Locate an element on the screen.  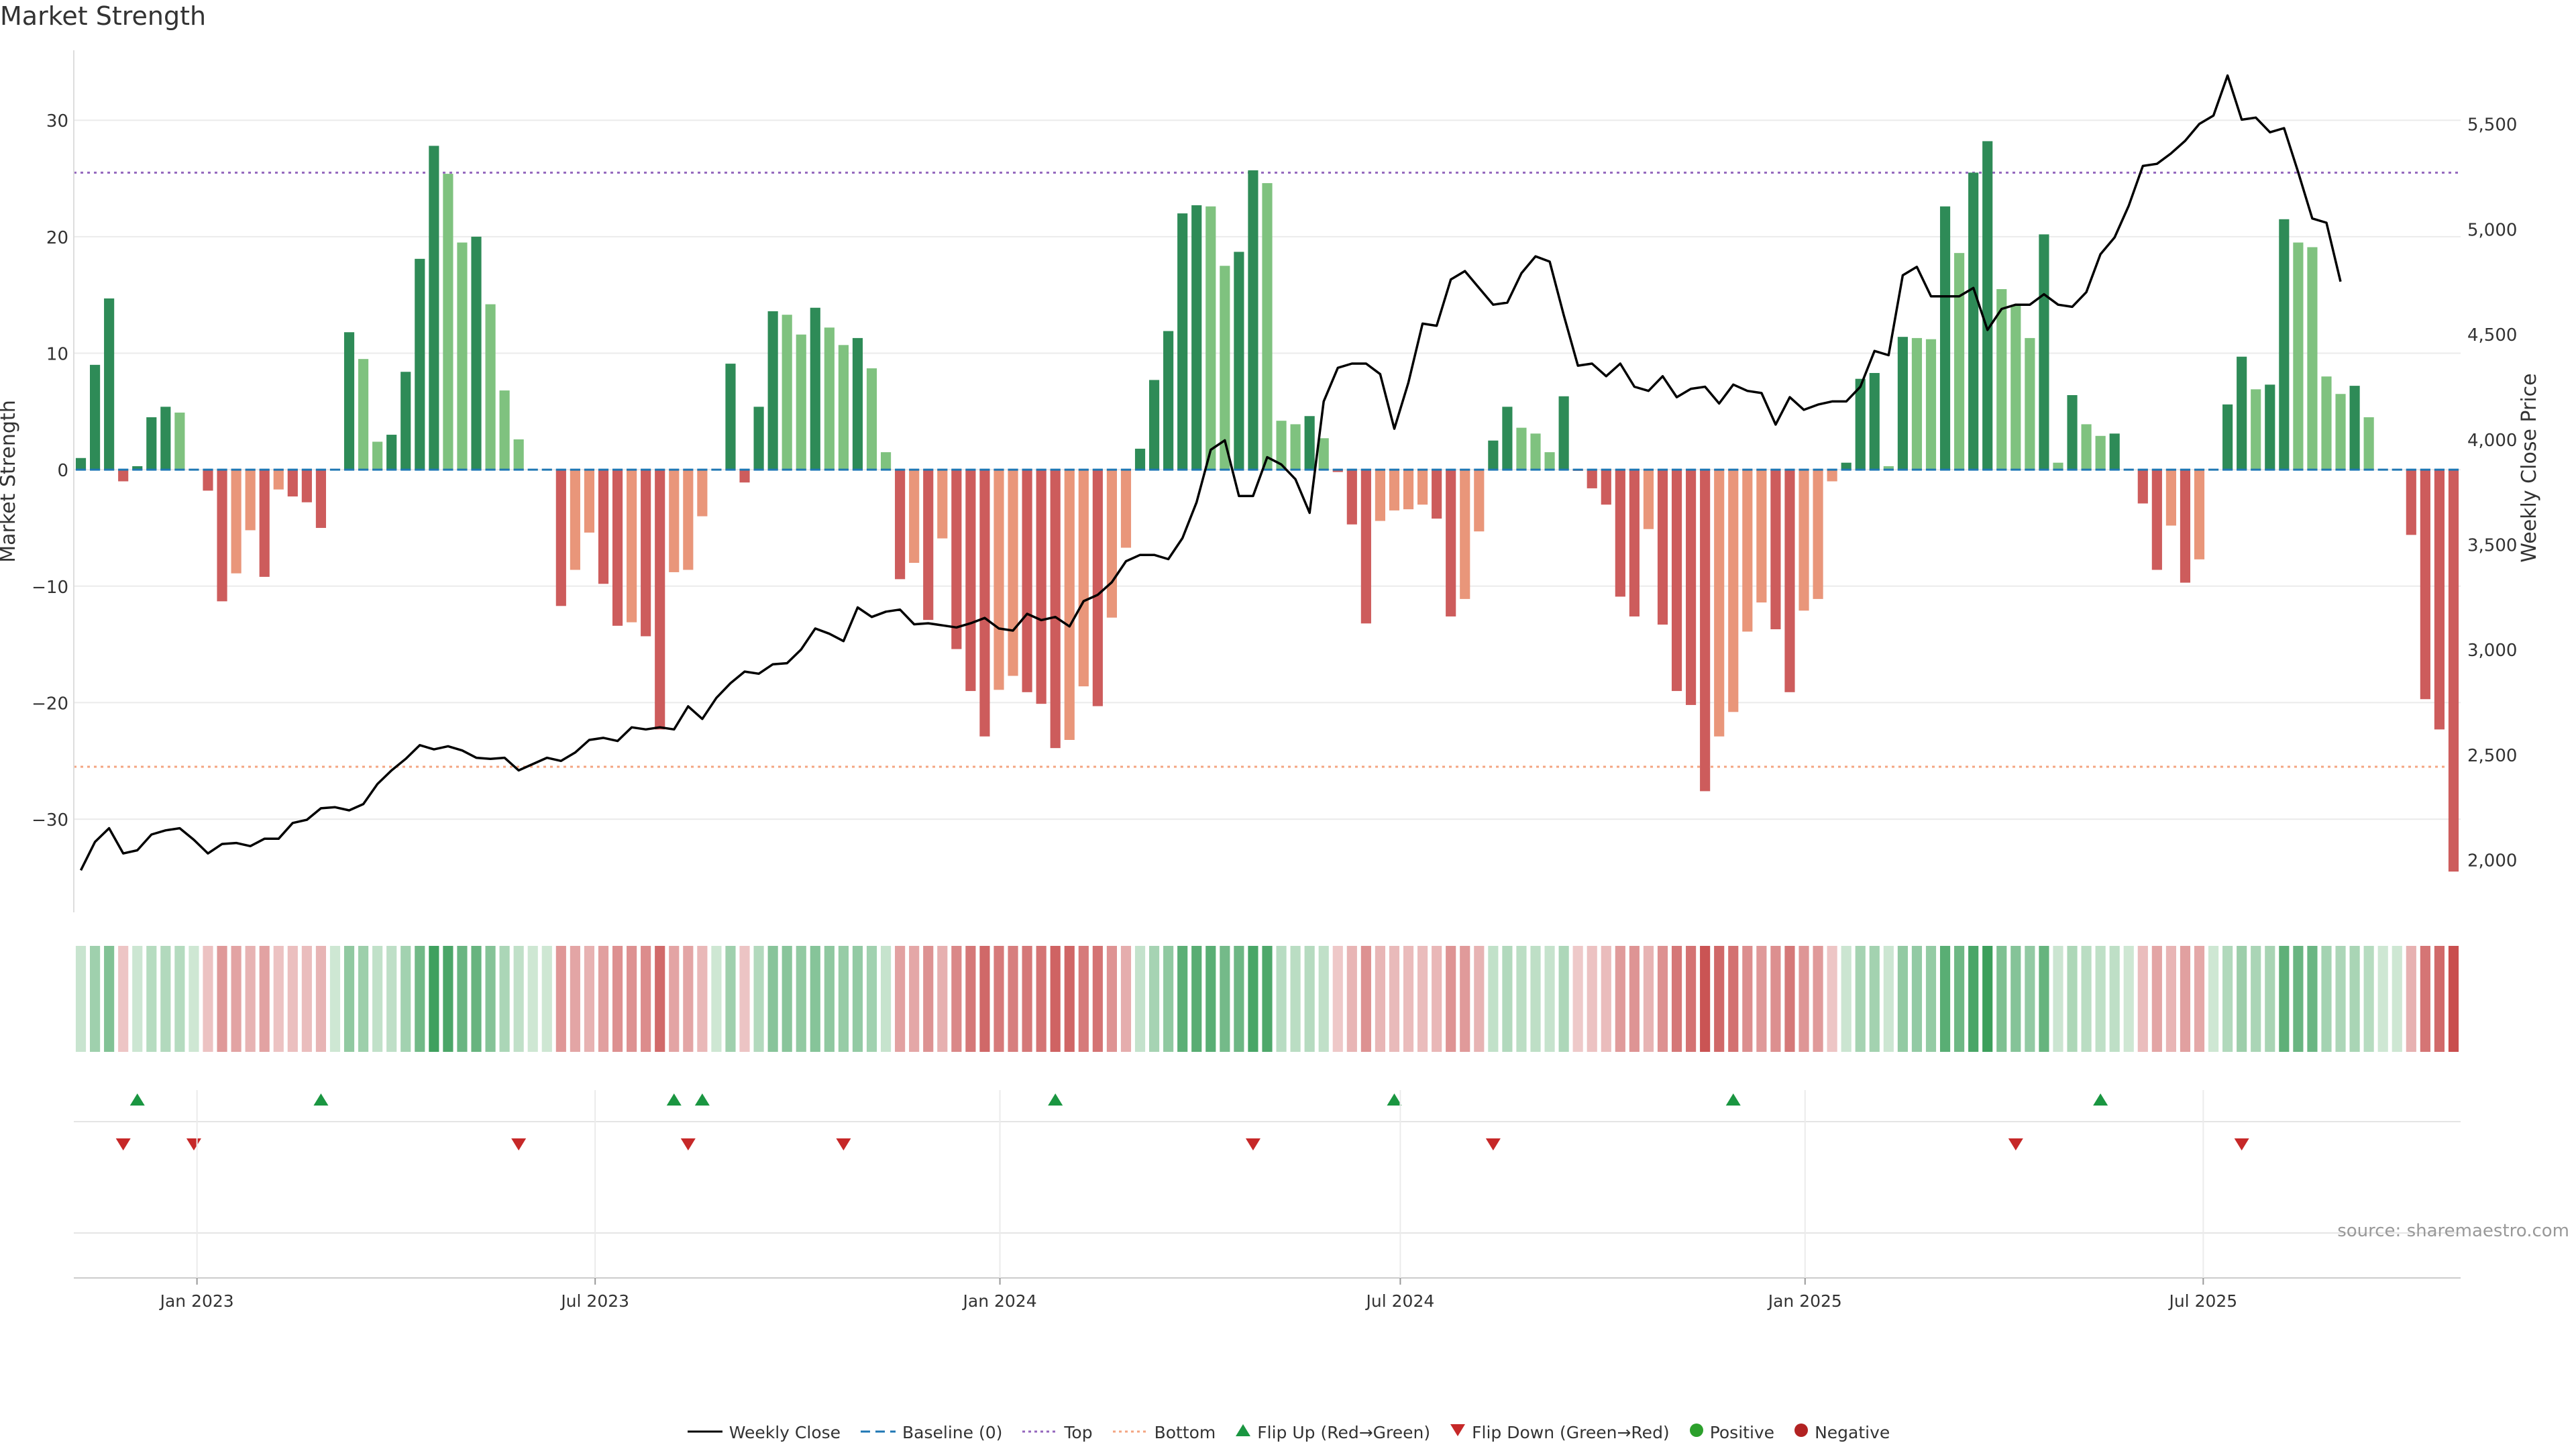
y-tick-label: 0 is located at coordinates (62, 471).